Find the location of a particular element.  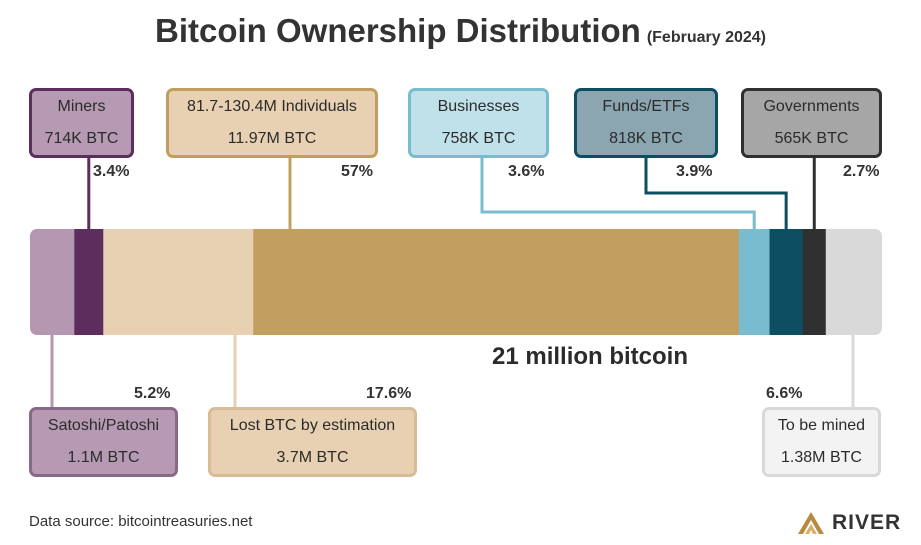

box-value: 818K BTC is located at coordinates (646, 138).